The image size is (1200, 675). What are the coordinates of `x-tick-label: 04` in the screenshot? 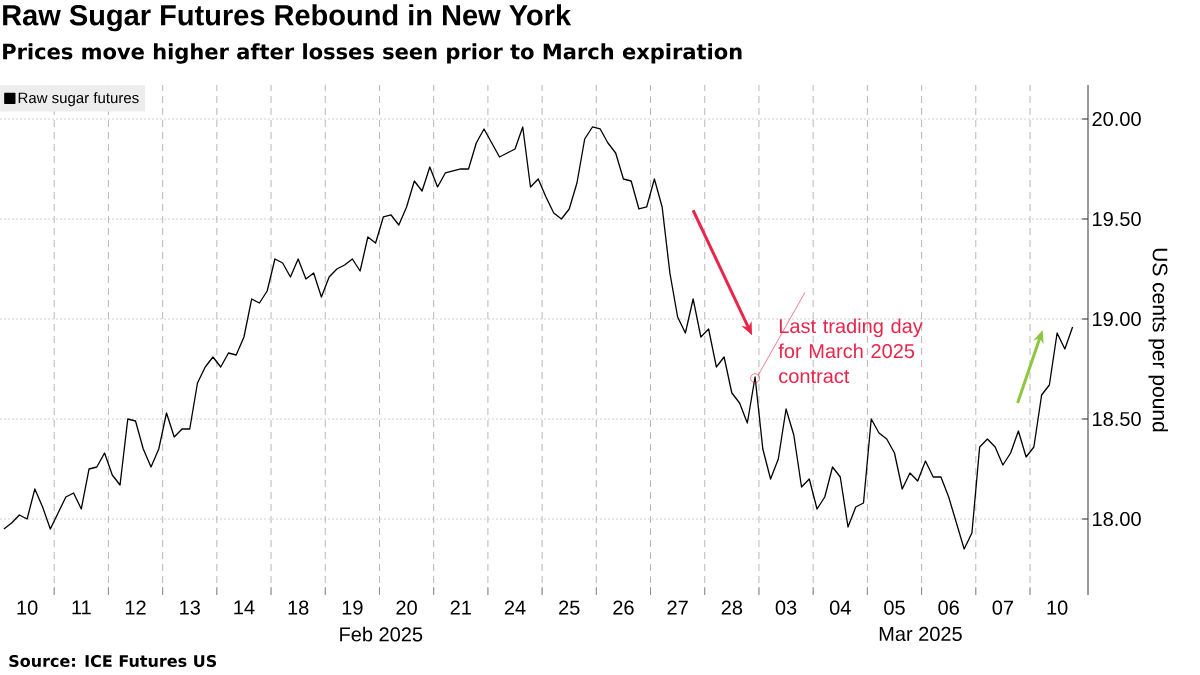 It's located at (840, 607).